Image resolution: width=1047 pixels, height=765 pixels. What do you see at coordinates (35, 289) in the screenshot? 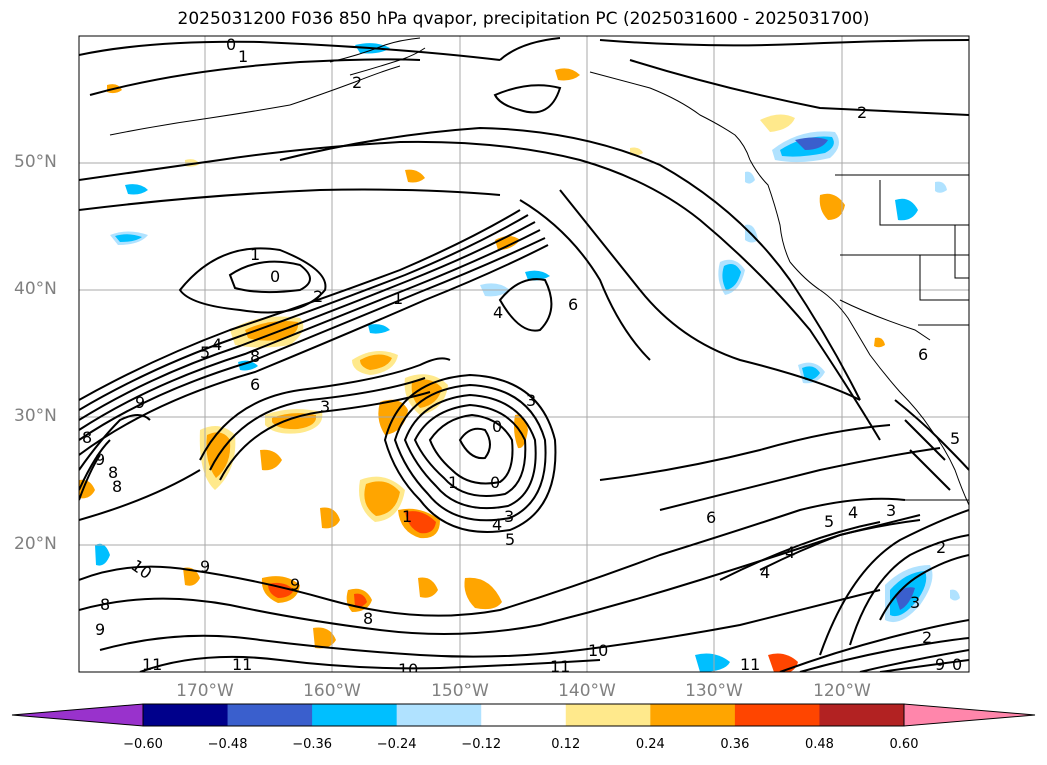
I see `lat-tick-label: 40°N` at bounding box center [35, 289].